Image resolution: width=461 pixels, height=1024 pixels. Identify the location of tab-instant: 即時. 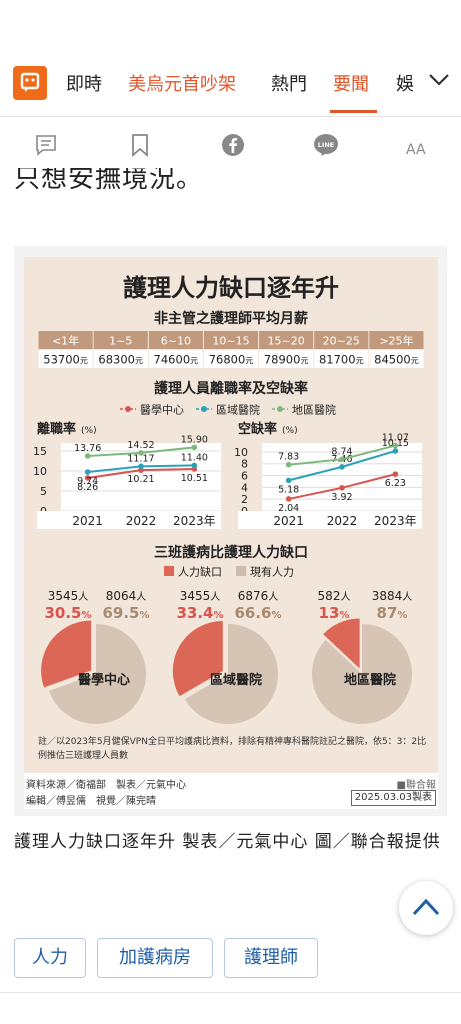
(84, 84).